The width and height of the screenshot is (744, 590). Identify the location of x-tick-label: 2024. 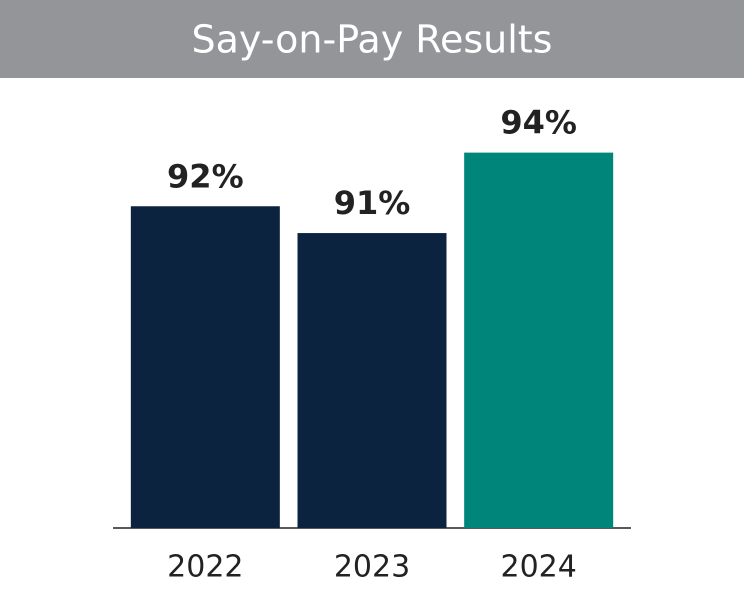
(538, 567).